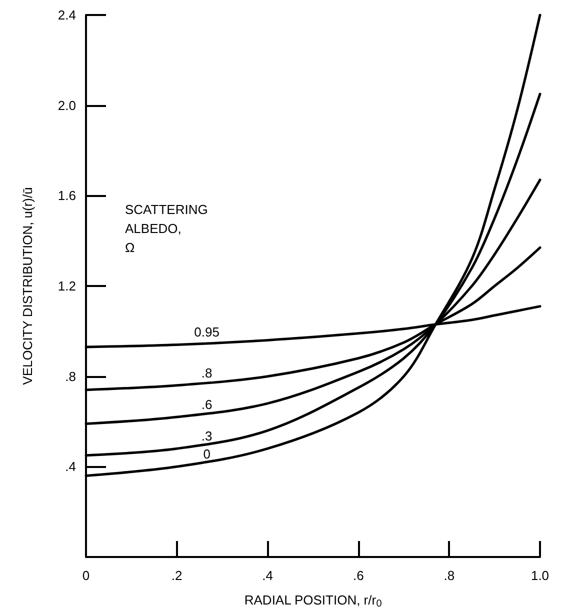  Describe the element at coordinates (67, 196) in the screenshot. I see `y-tick-label: 1.6` at that location.